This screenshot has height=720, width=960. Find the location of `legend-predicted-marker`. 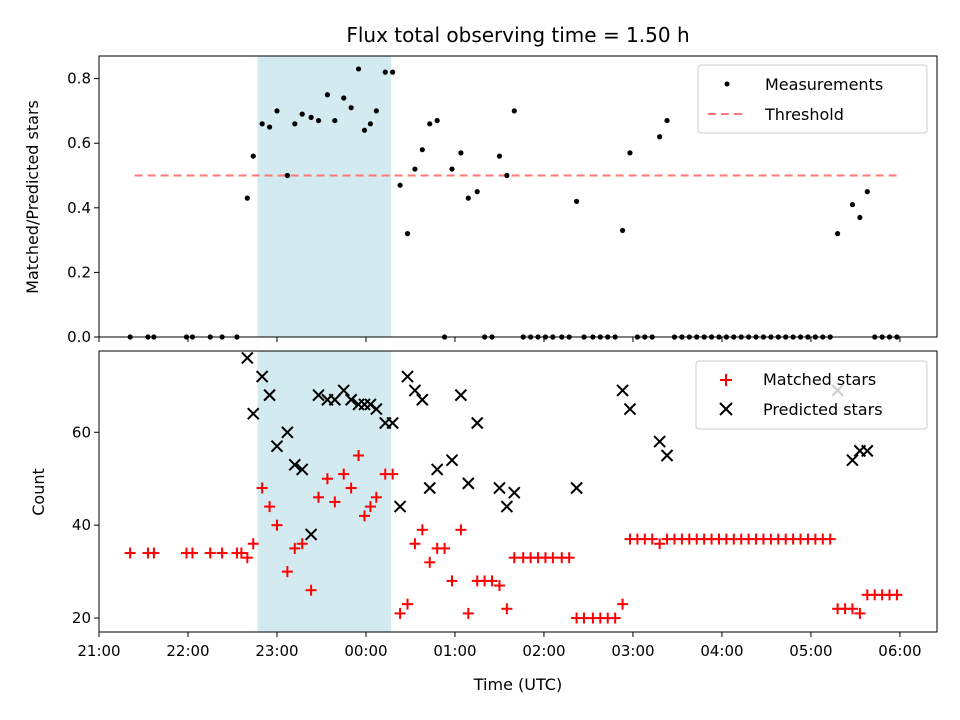

legend-predicted-marker is located at coordinates (726, 409).